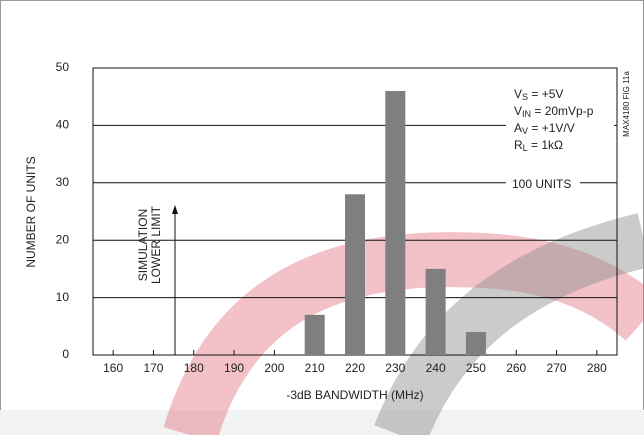 This screenshot has width=644, height=435. I want to click on x-tick-label: 250, so click(476, 368).